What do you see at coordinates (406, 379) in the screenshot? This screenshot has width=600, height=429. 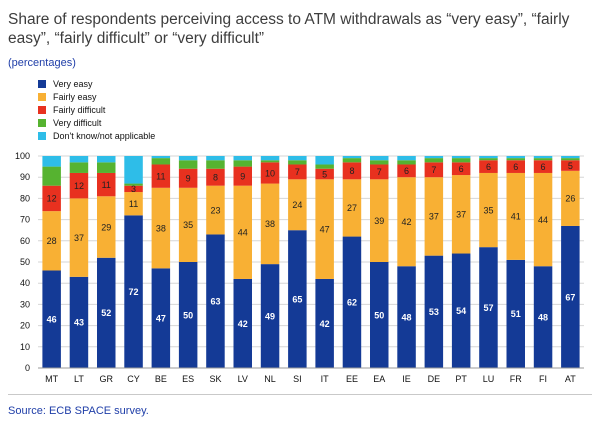 I see `x-tick-label: IE` at bounding box center [406, 379].